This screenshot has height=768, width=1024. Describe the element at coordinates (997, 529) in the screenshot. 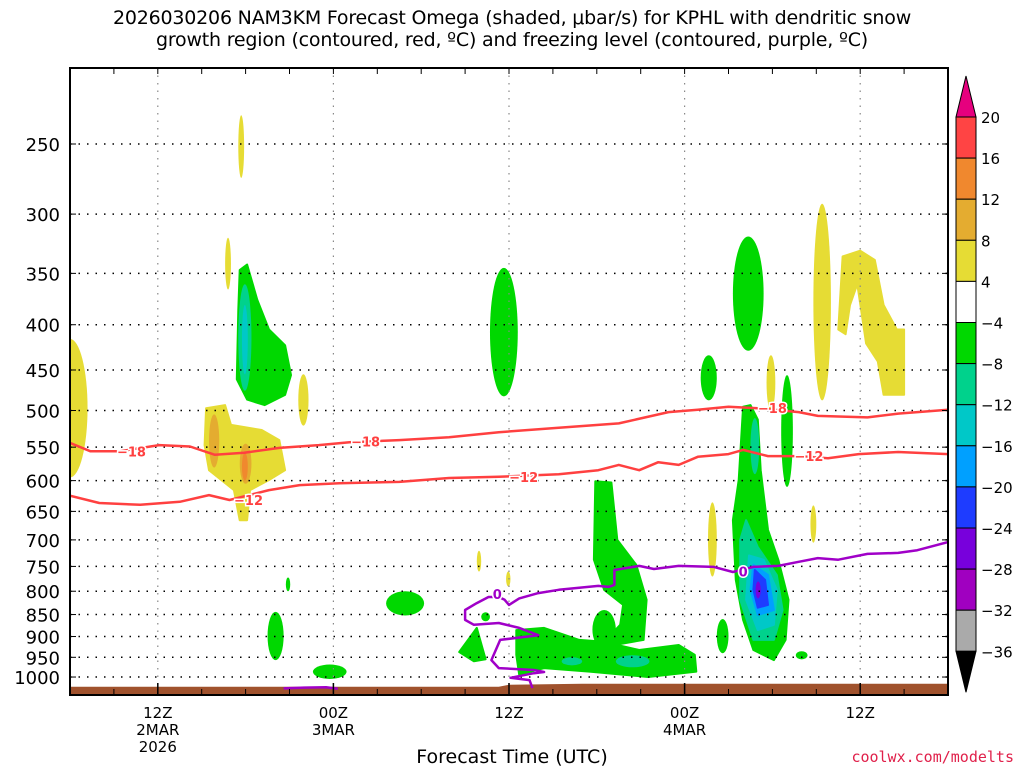

I see `colorbar-label: −24` at that location.